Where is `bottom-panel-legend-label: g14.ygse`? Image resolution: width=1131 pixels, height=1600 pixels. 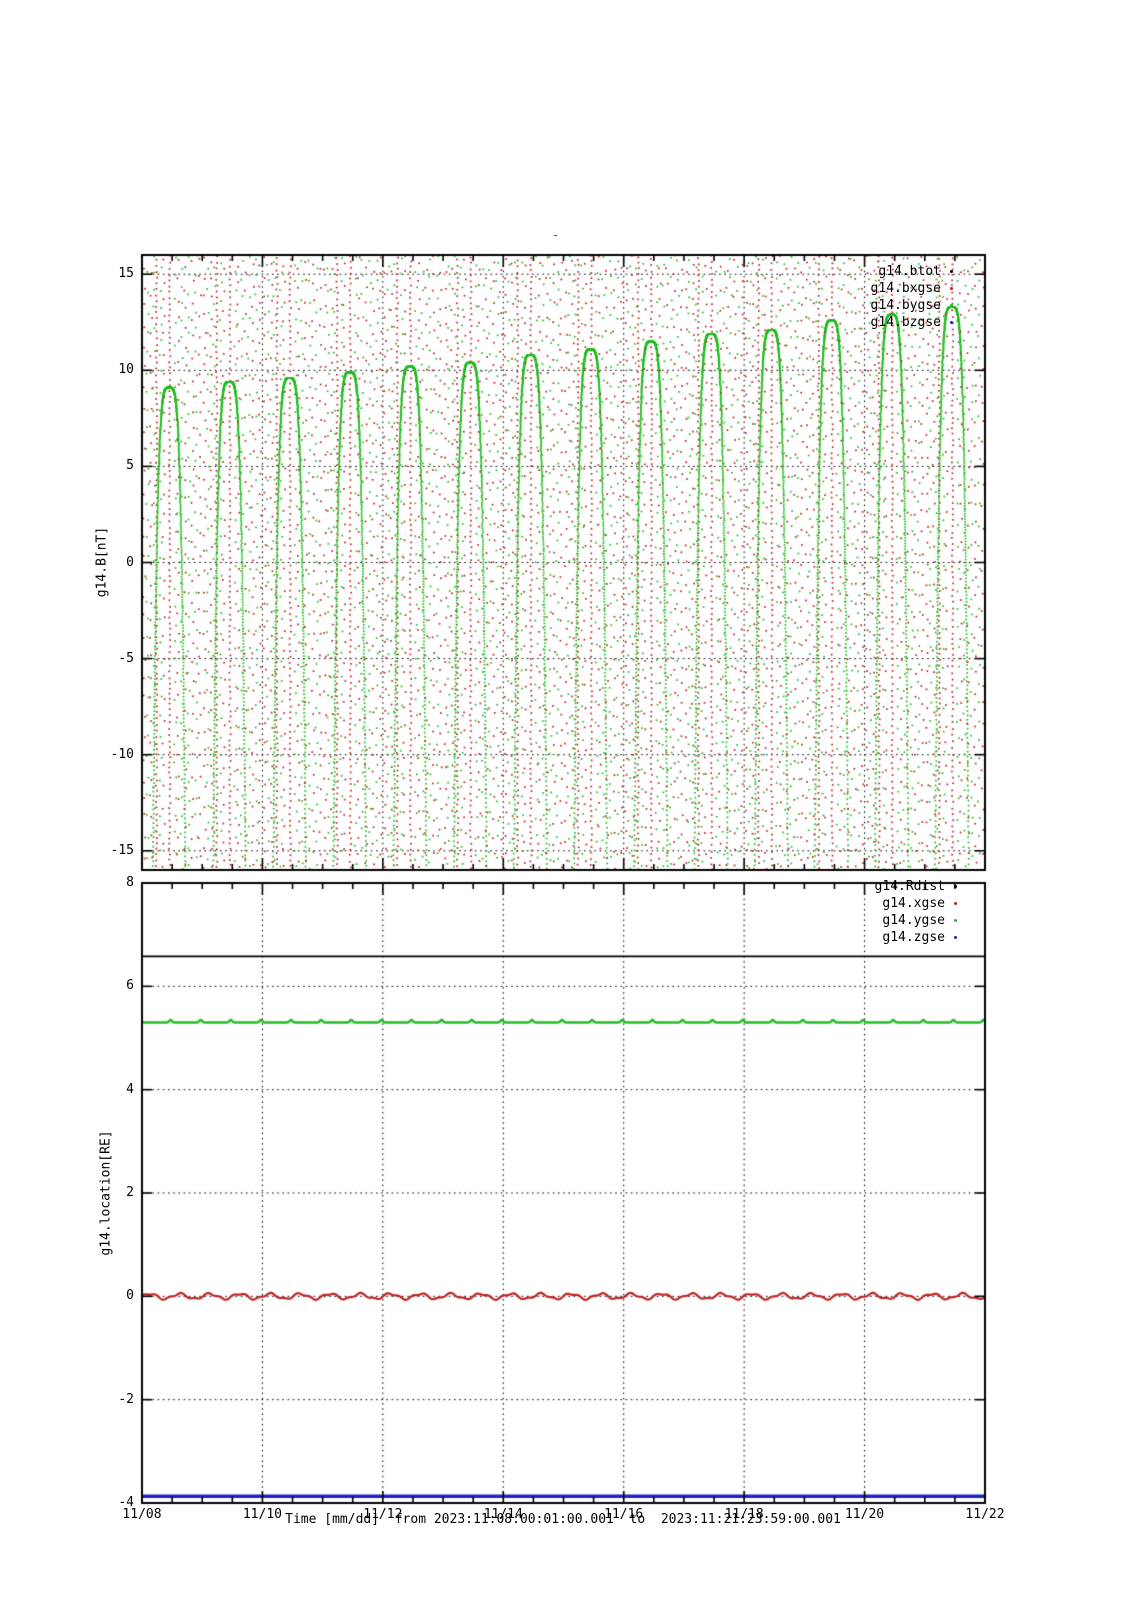
bottom-panel-legend-label: g14.ygse is located at coordinates (913, 920).